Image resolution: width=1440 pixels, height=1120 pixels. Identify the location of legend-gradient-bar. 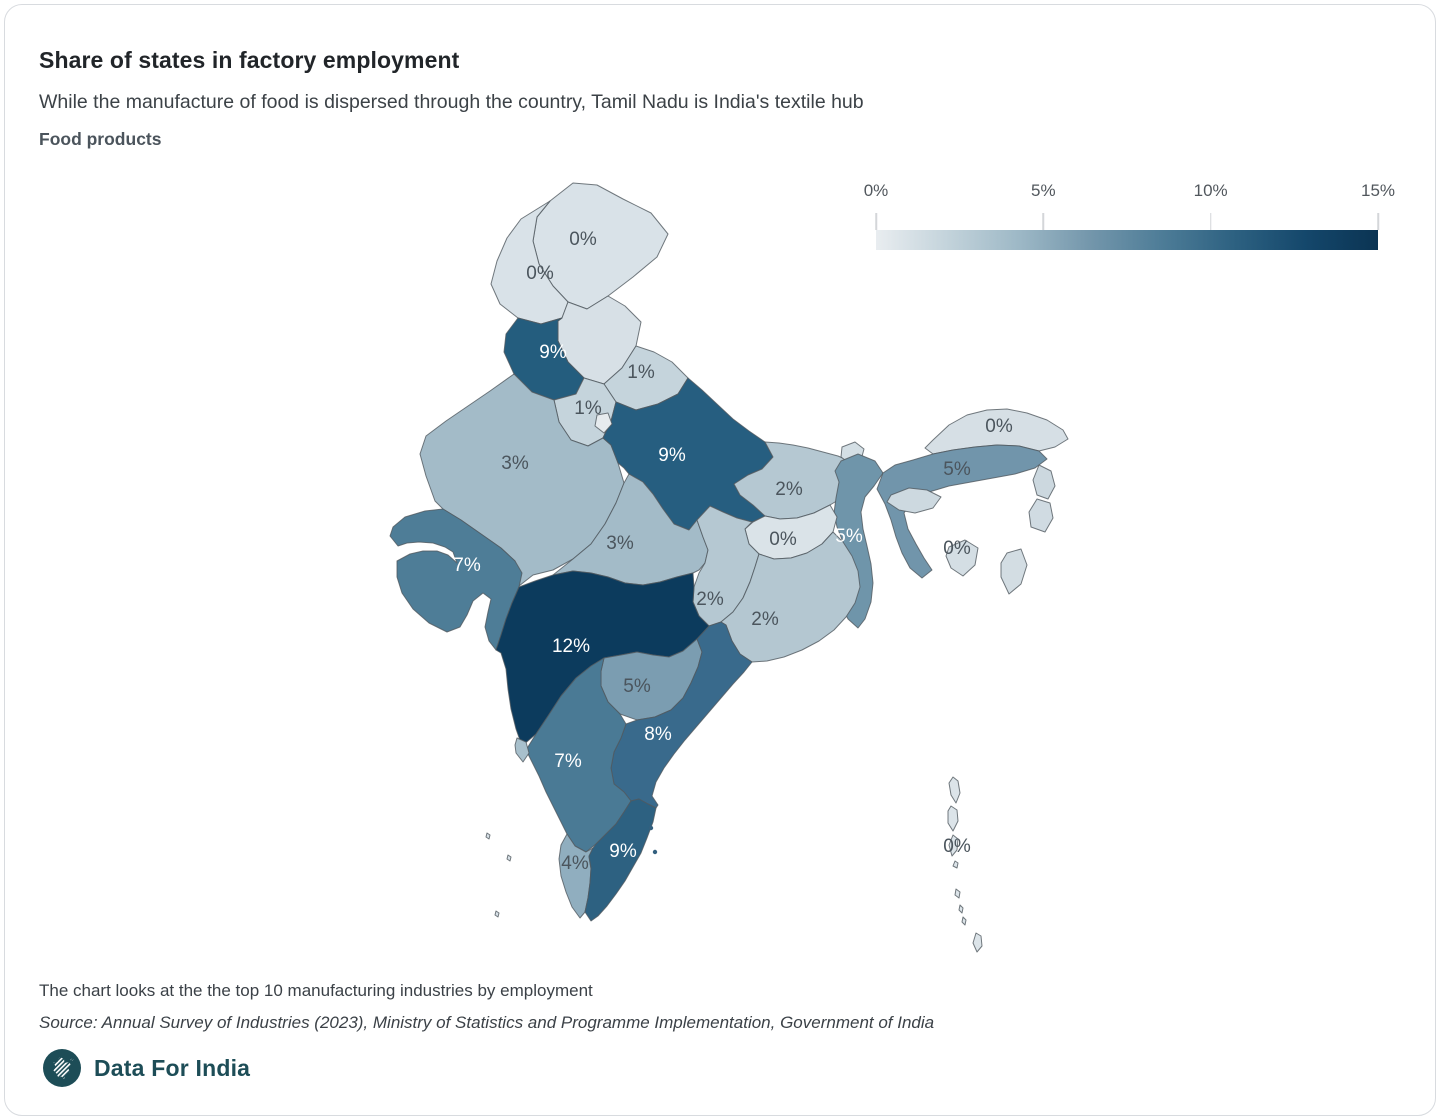
(1127, 240).